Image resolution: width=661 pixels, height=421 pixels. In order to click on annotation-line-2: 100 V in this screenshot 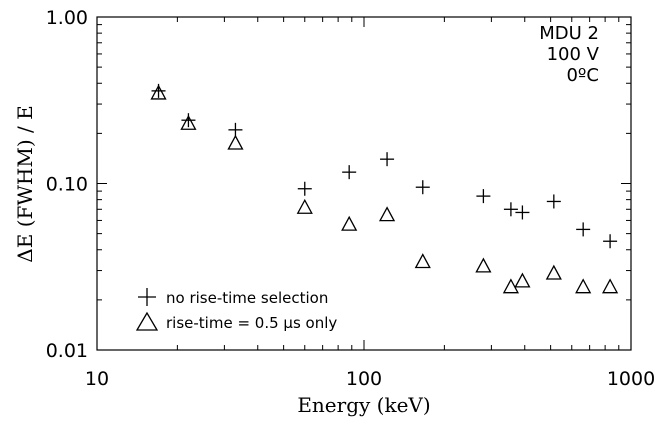, I will do `click(573, 54)`.